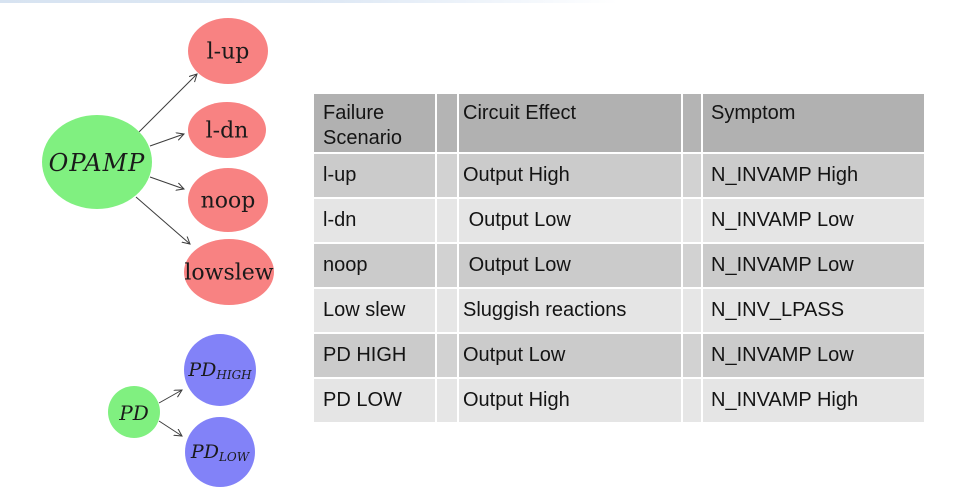  I want to click on pd-low-node, so click(220, 452).